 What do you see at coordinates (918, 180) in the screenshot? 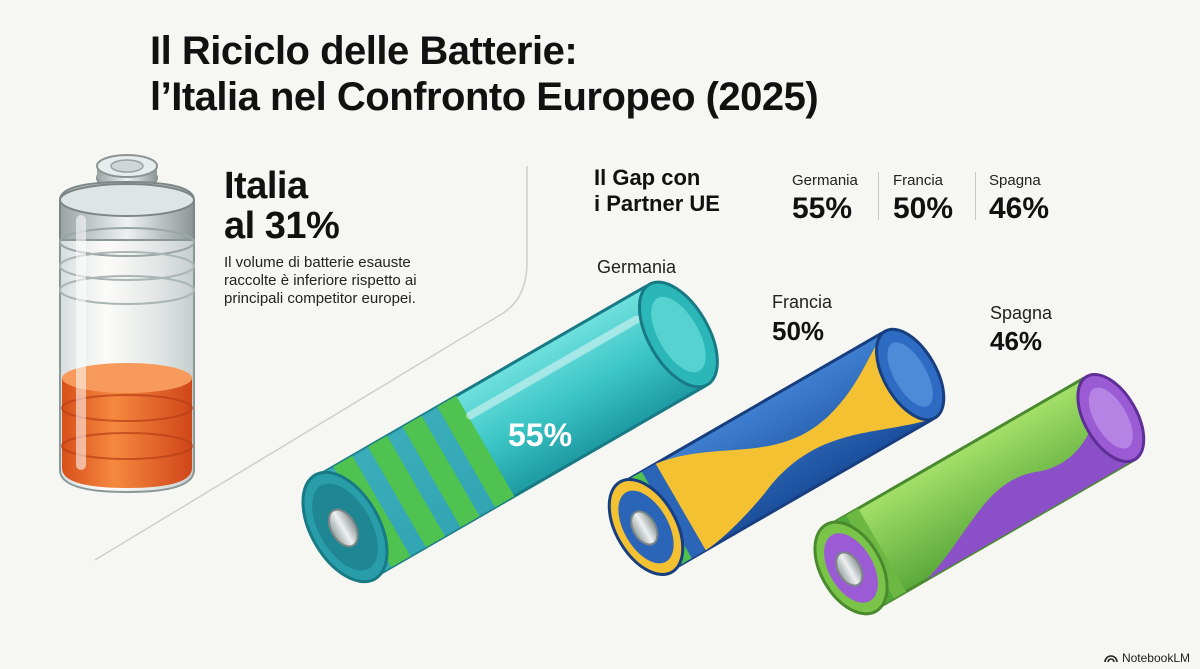
I see `stat-country: Francia` at bounding box center [918, 180].